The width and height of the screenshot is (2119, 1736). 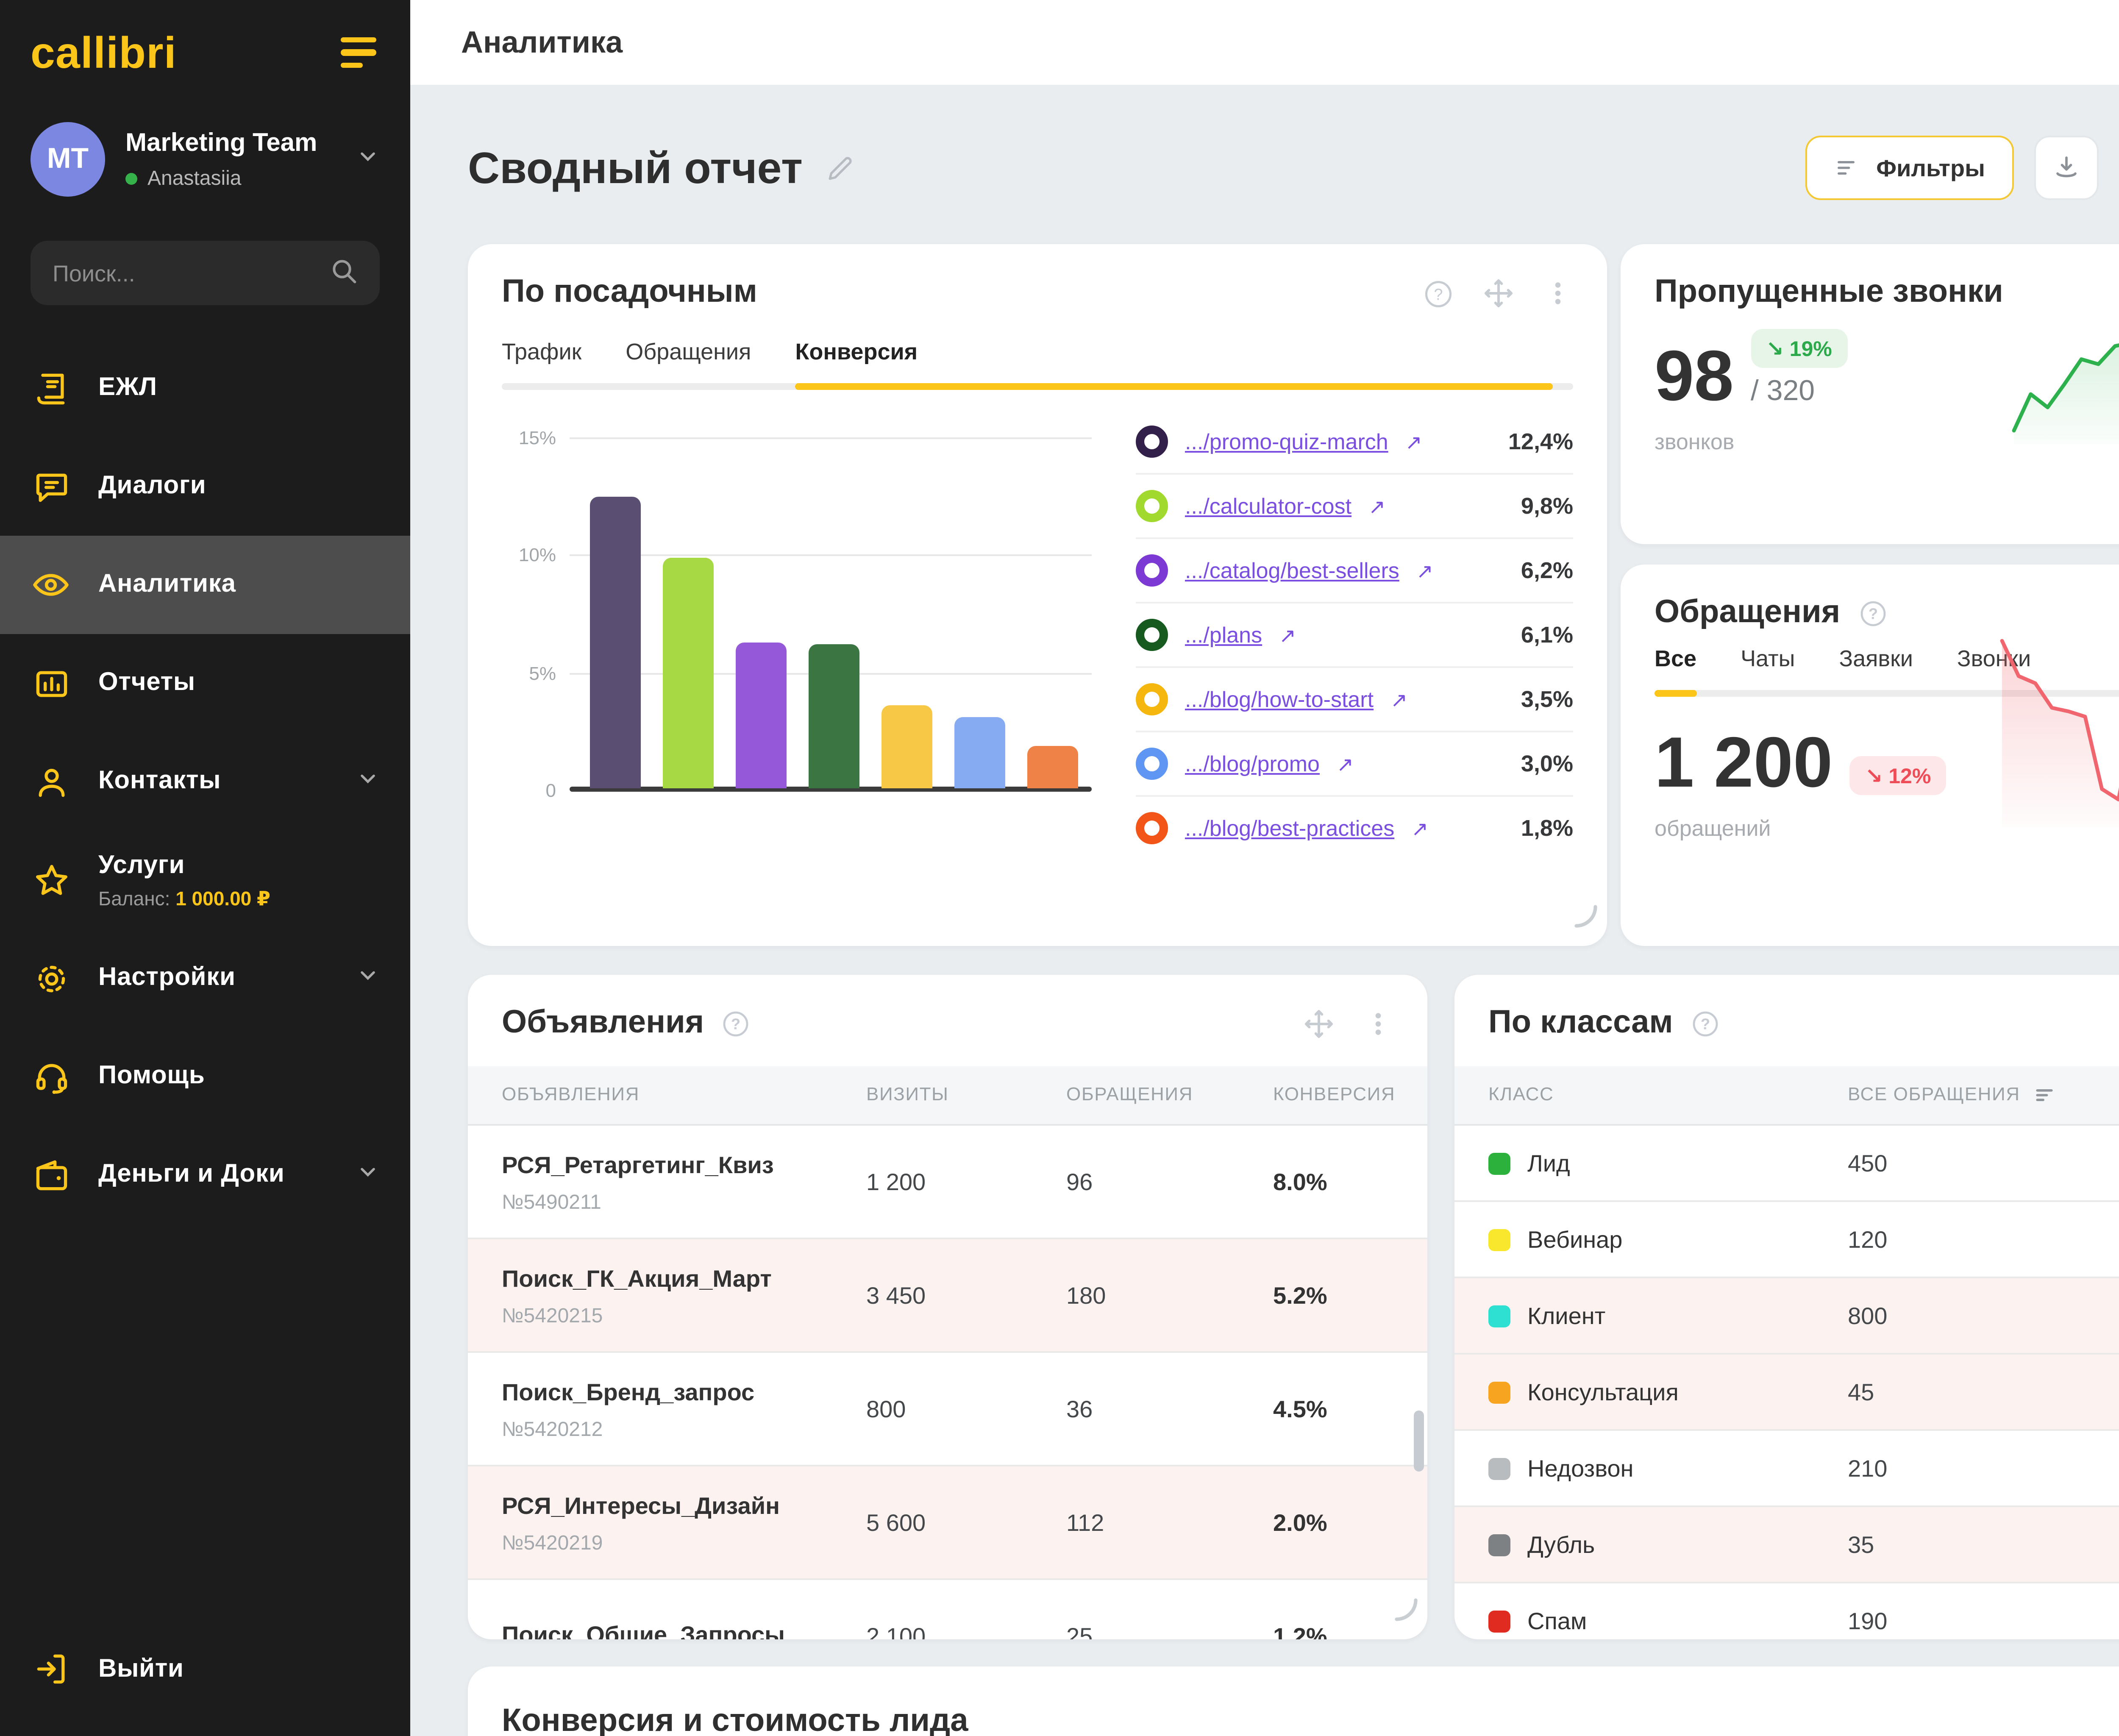 What do you see at coordinates (1787, 1316) in the screenshot?
I see `table-row: Клиент80085%↘ 12%` at bounding box center [1787, 1316].